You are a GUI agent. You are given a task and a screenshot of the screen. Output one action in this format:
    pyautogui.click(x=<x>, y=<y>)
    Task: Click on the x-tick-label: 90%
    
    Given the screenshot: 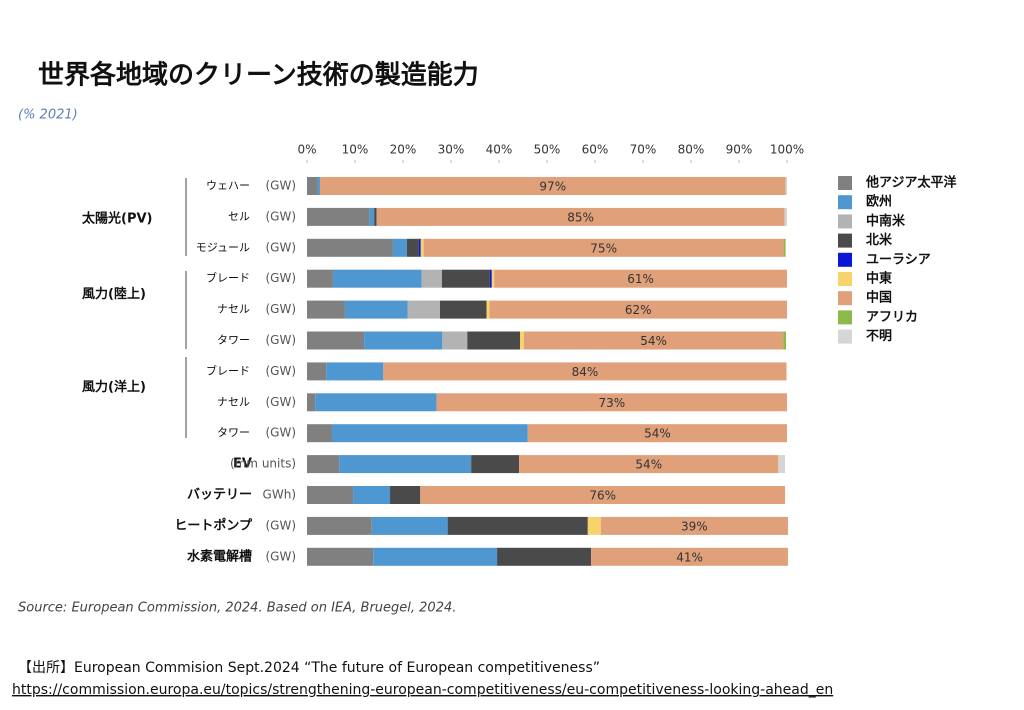 What is the action you would take?
    pyautogui.click(x=739, y=150)
    